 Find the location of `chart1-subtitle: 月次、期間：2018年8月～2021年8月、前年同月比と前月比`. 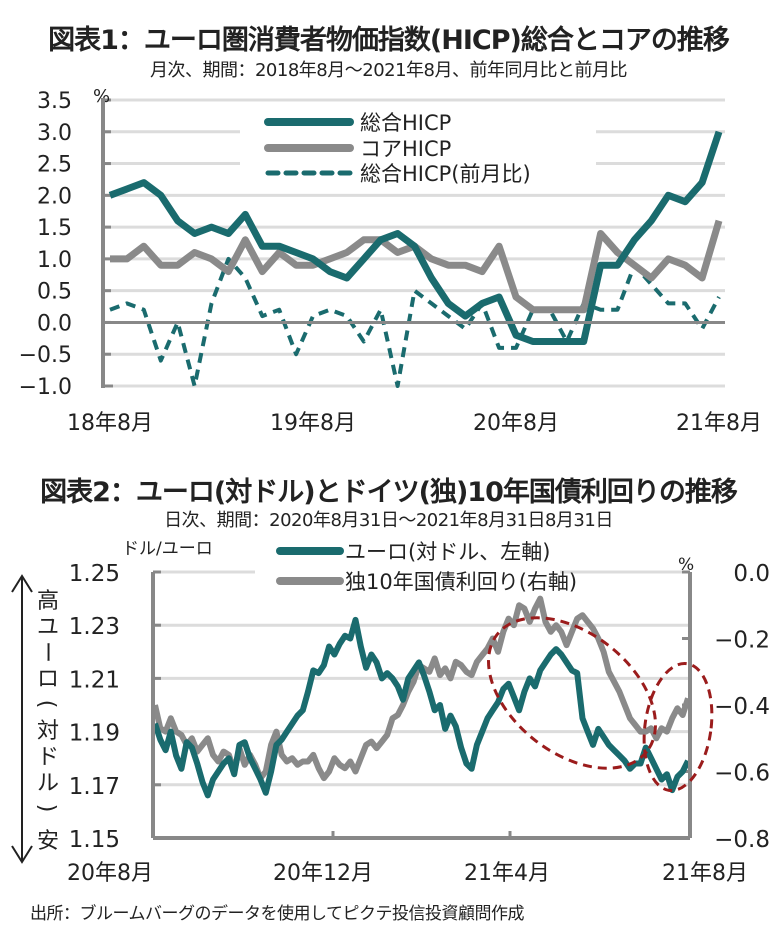

chart1-subtitle: 月次、期間：2018年8月～2021年8月、前年同月比と前月比 is located at coordinates (388, 70).